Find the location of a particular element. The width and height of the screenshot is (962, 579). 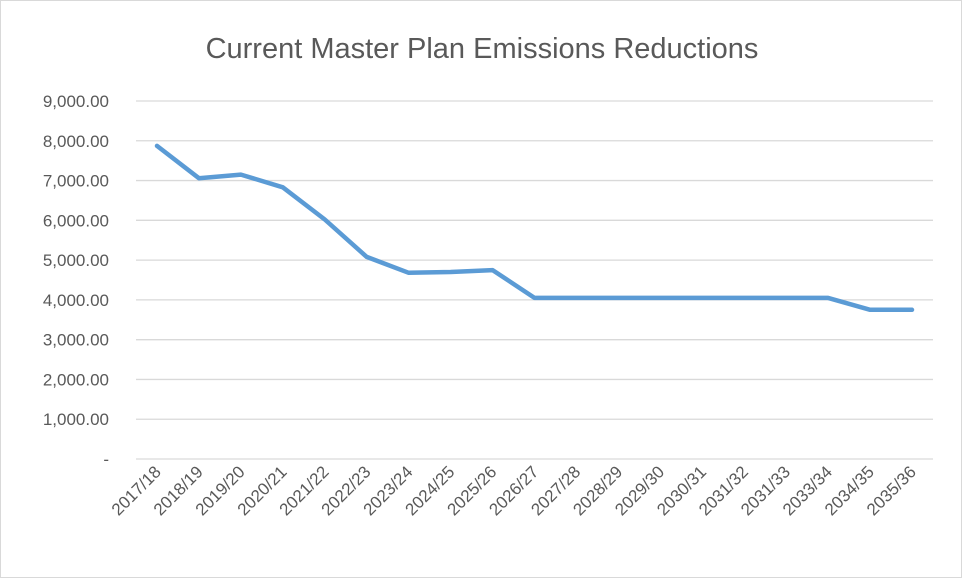

y-tick-label: 3,000.00 is located at coordinates (76, 340).